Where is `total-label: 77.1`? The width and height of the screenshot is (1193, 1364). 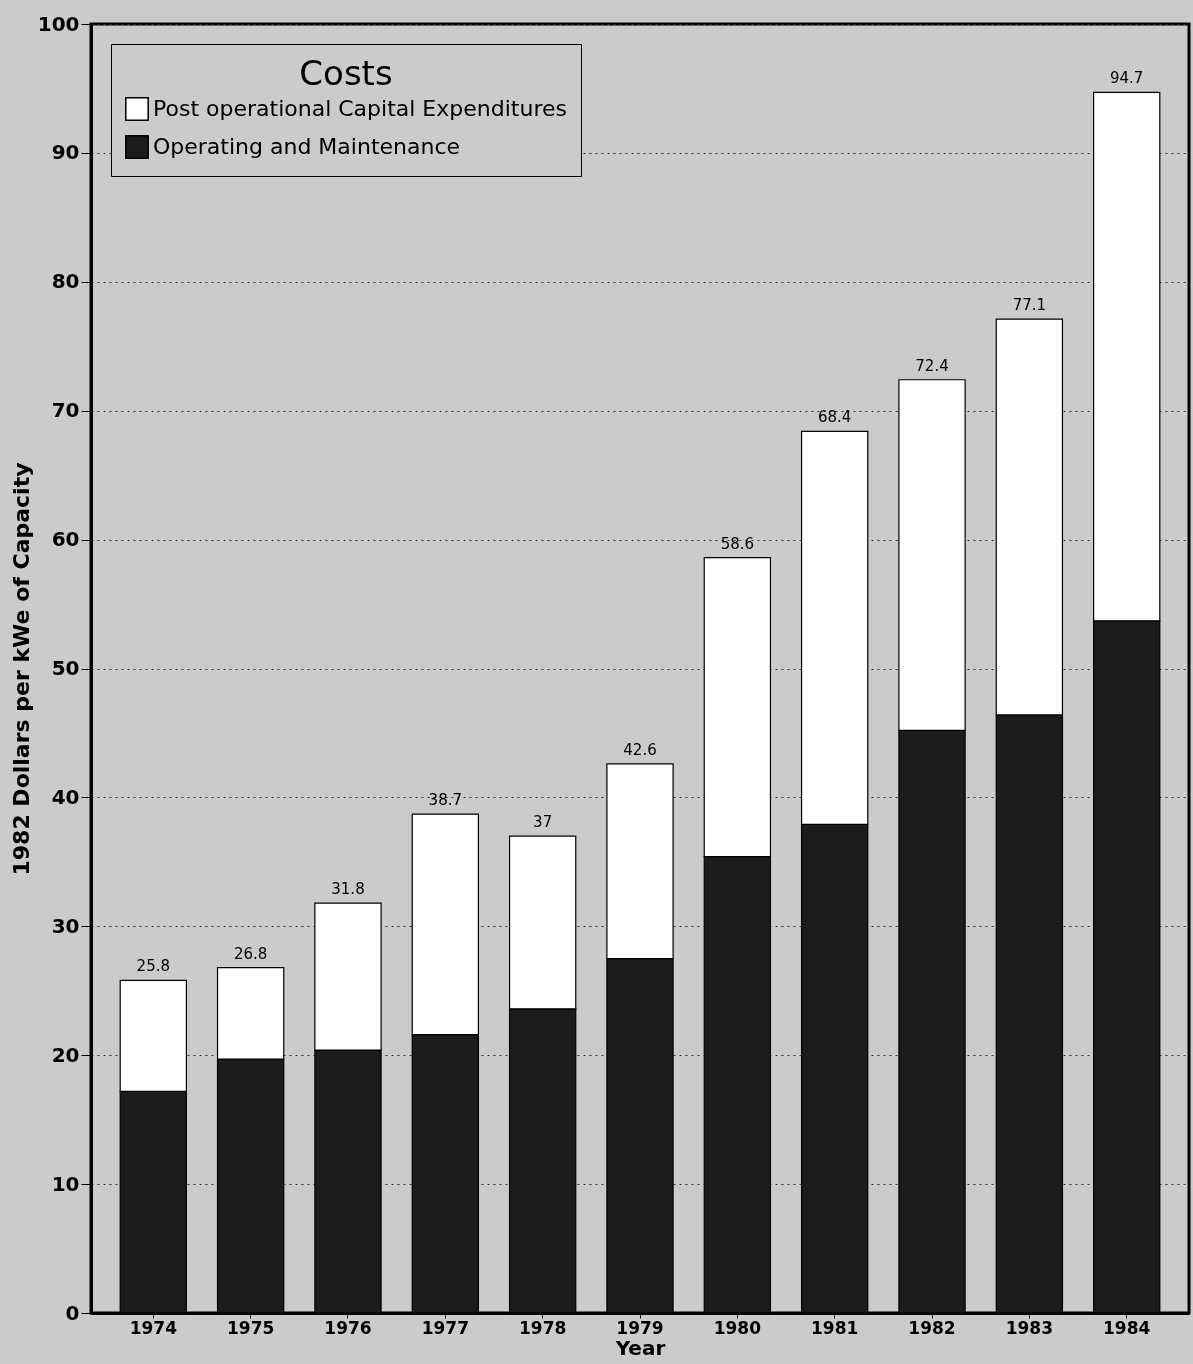 total-label: 77.1 is located at coordinates (1029, 305).